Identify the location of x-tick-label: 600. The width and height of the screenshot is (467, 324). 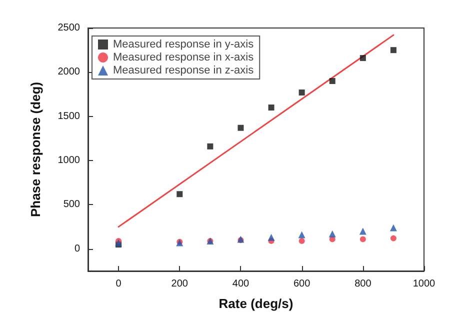
(302, 284).